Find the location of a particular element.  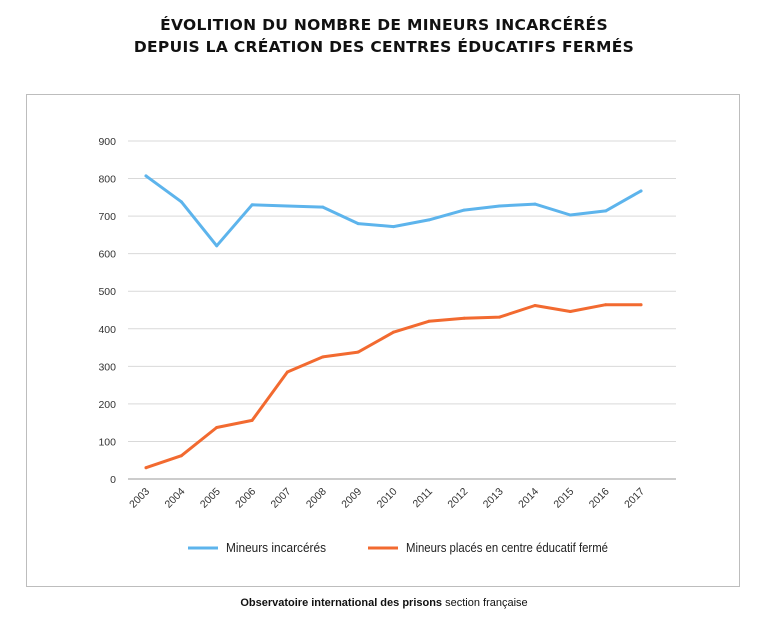

source-organization: Observatoire international des prisons is located at coordinates (341, 603).